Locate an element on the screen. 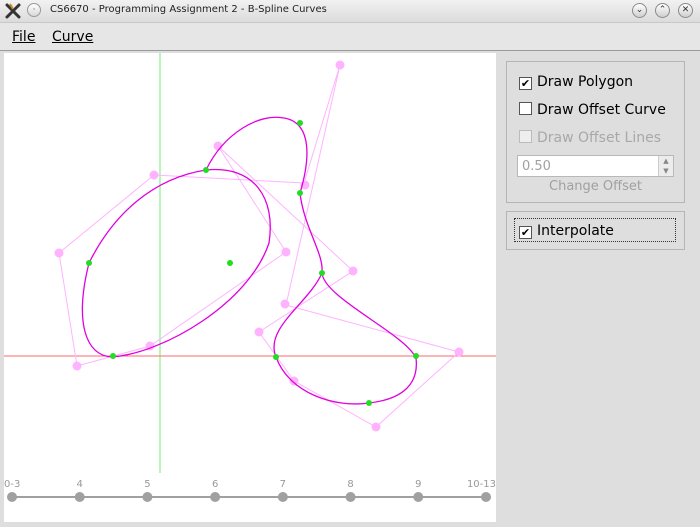 This screenshot has width=700, height=527. focus-ring is located at coordinates (595, 230).